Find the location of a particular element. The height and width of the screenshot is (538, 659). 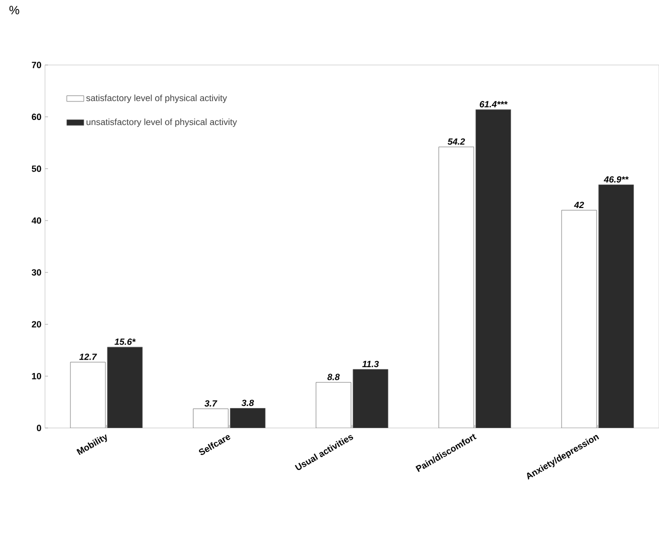

y-tick-label: 60 is located at coordinates (37, 117).